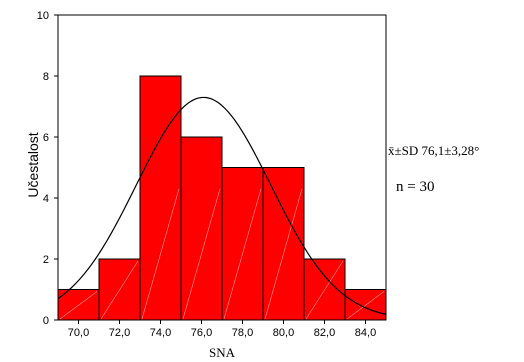 Image resolution: width=524 pixels, height=362 pixels. Describe the element at coordinates (365, 333) in the screenshot. I see `x-tick-label: 84,0` at that location.